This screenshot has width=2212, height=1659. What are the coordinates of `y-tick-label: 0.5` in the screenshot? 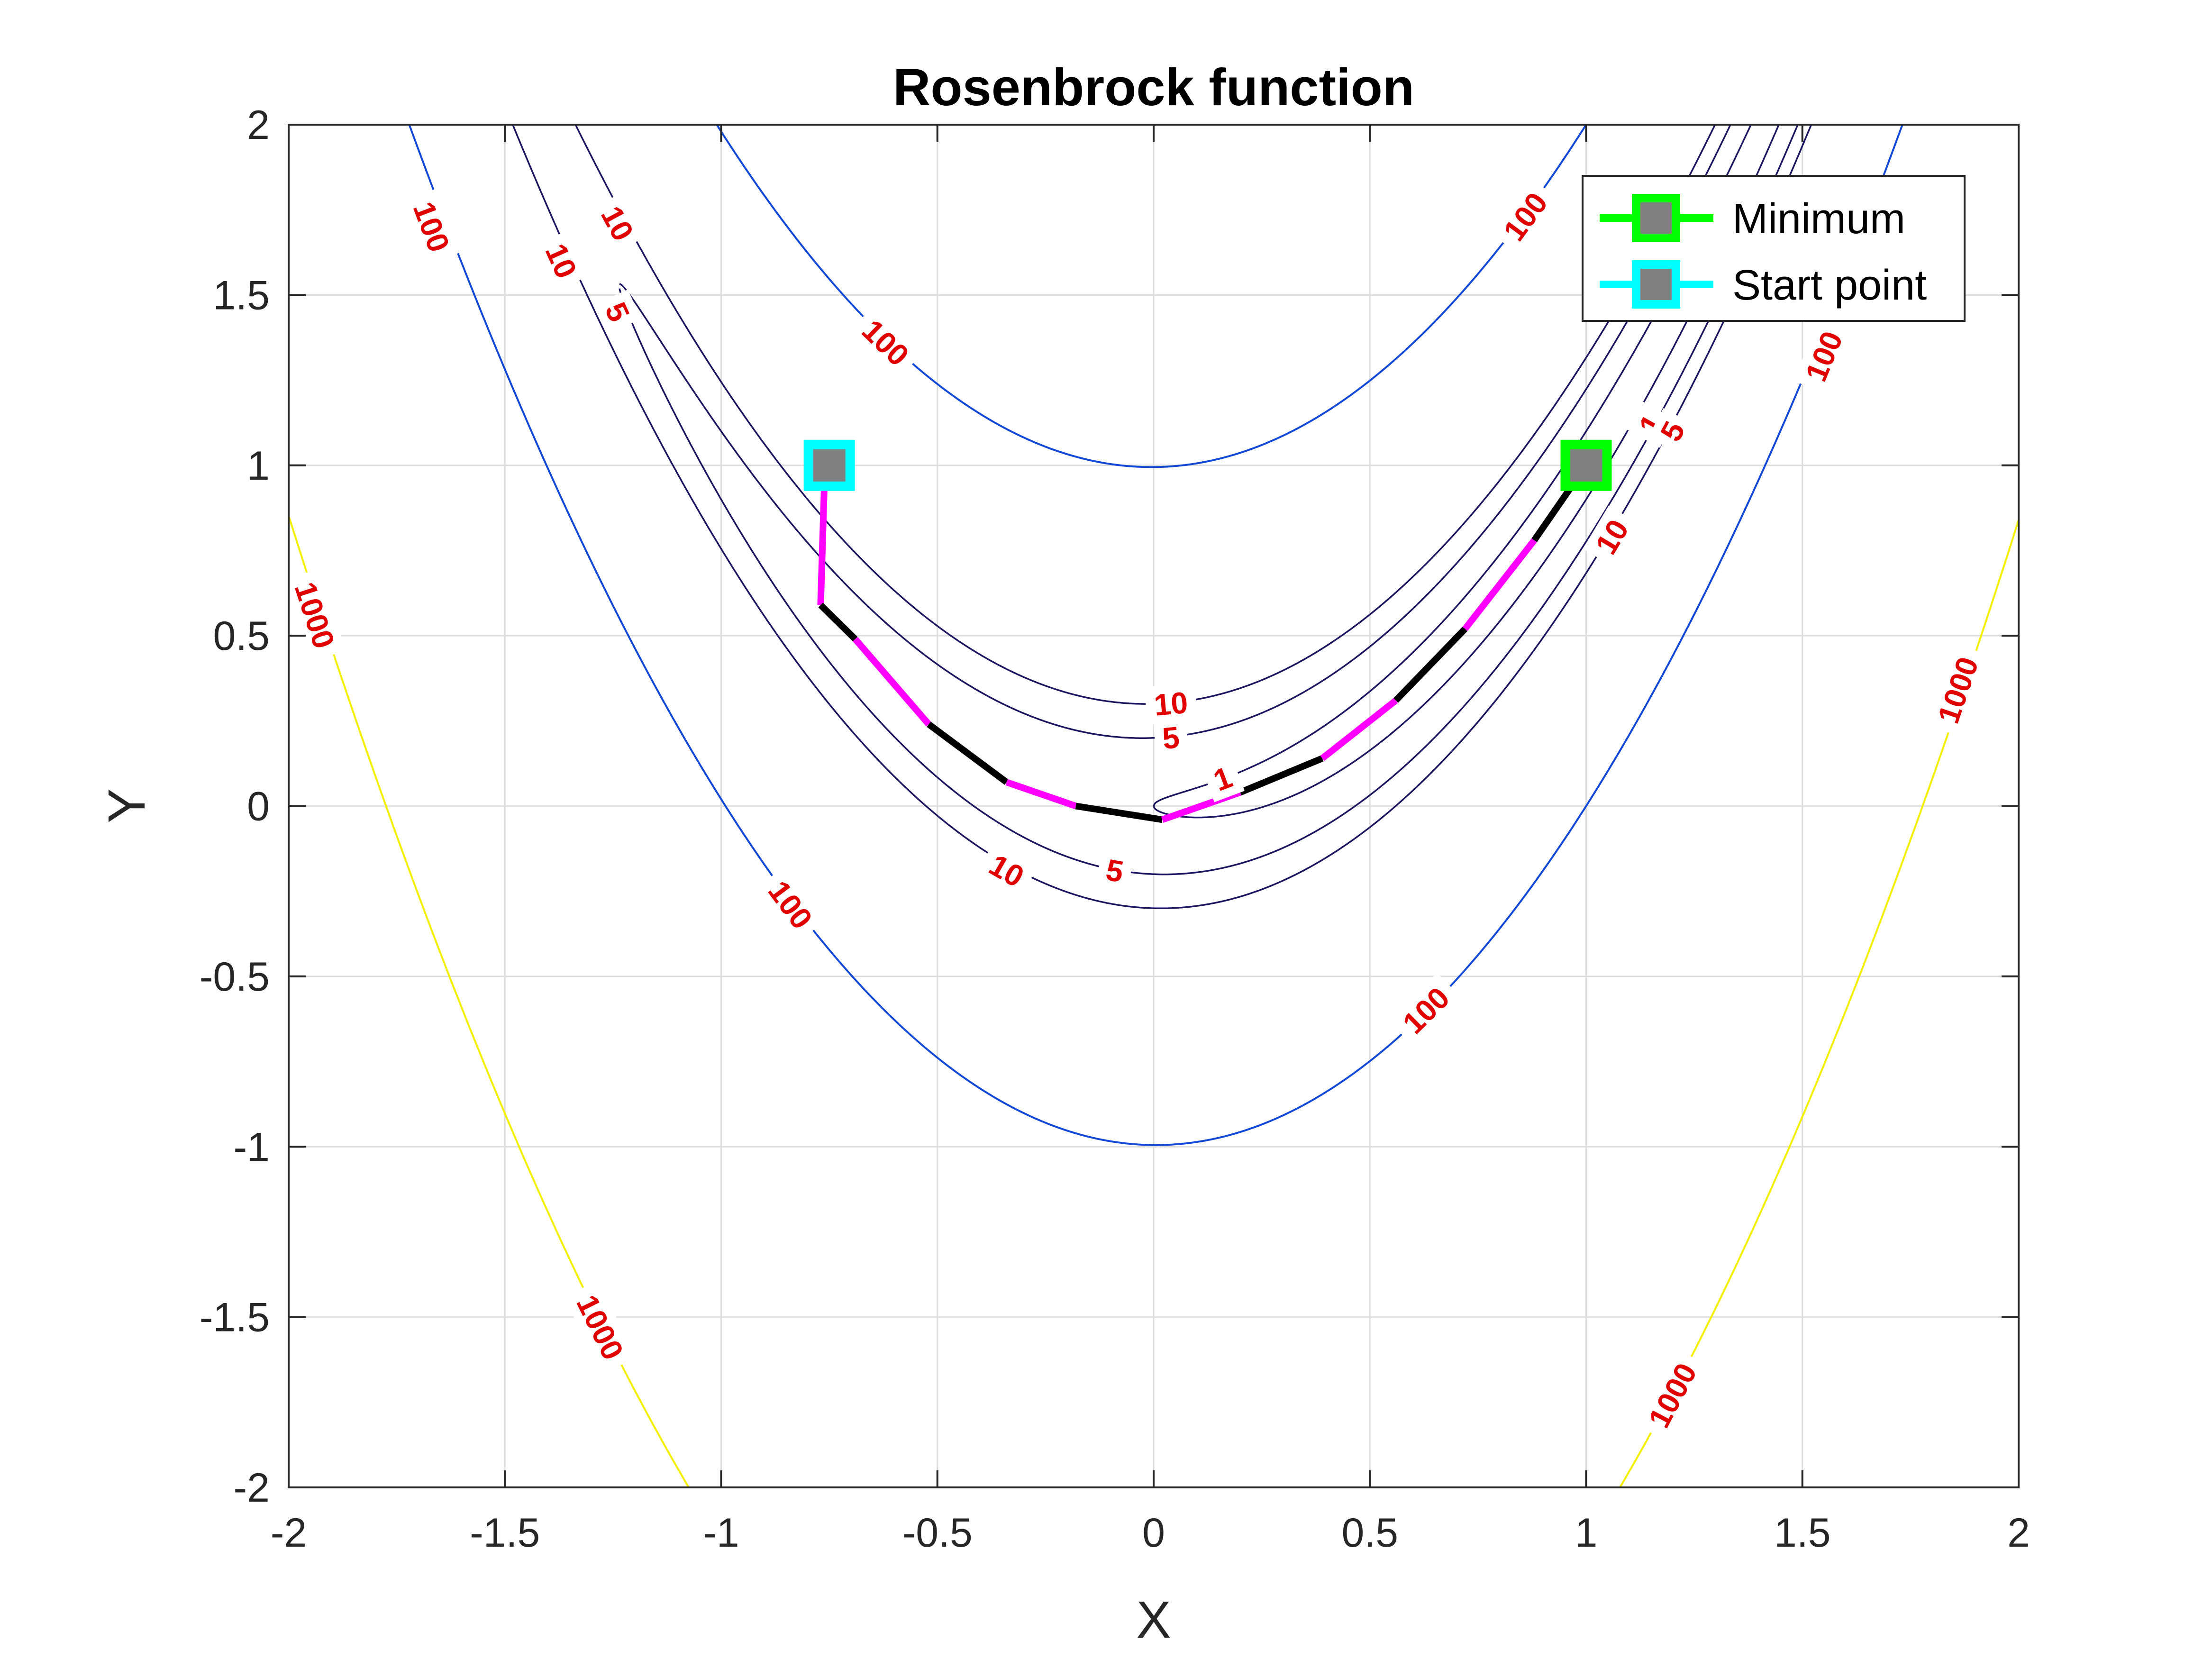 It's located at (241, 636).